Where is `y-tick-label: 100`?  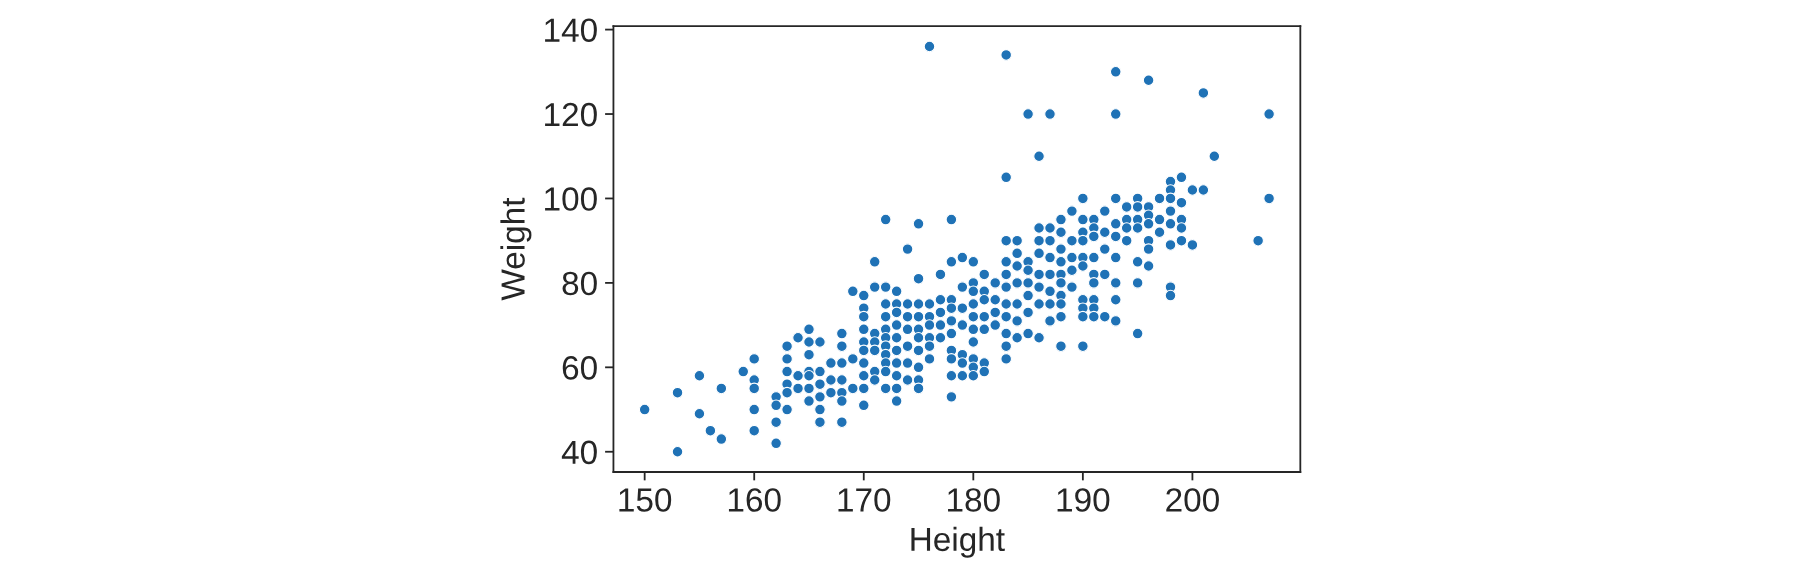 y-tick-label: 100 is located at coordinates (571, 199).